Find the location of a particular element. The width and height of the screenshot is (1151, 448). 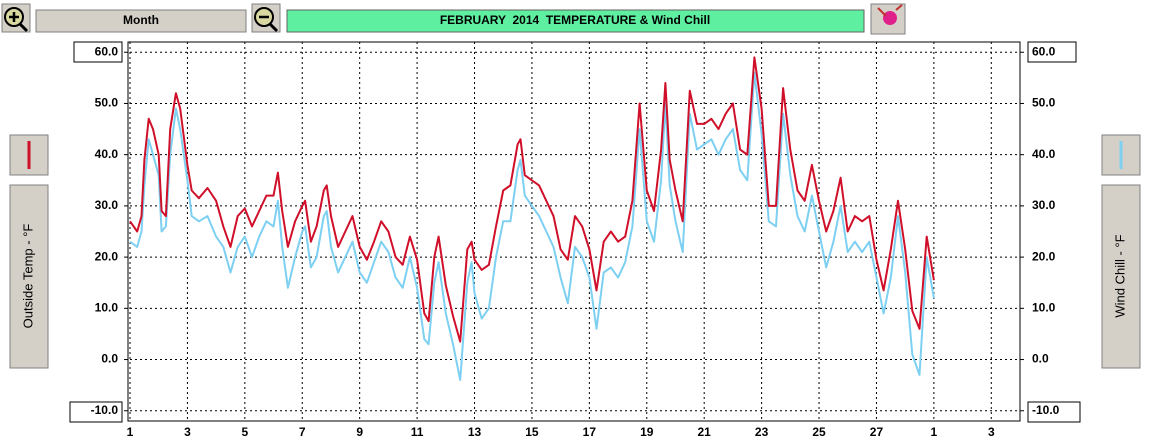

left-legend-button is located at coordinates (29, 155).